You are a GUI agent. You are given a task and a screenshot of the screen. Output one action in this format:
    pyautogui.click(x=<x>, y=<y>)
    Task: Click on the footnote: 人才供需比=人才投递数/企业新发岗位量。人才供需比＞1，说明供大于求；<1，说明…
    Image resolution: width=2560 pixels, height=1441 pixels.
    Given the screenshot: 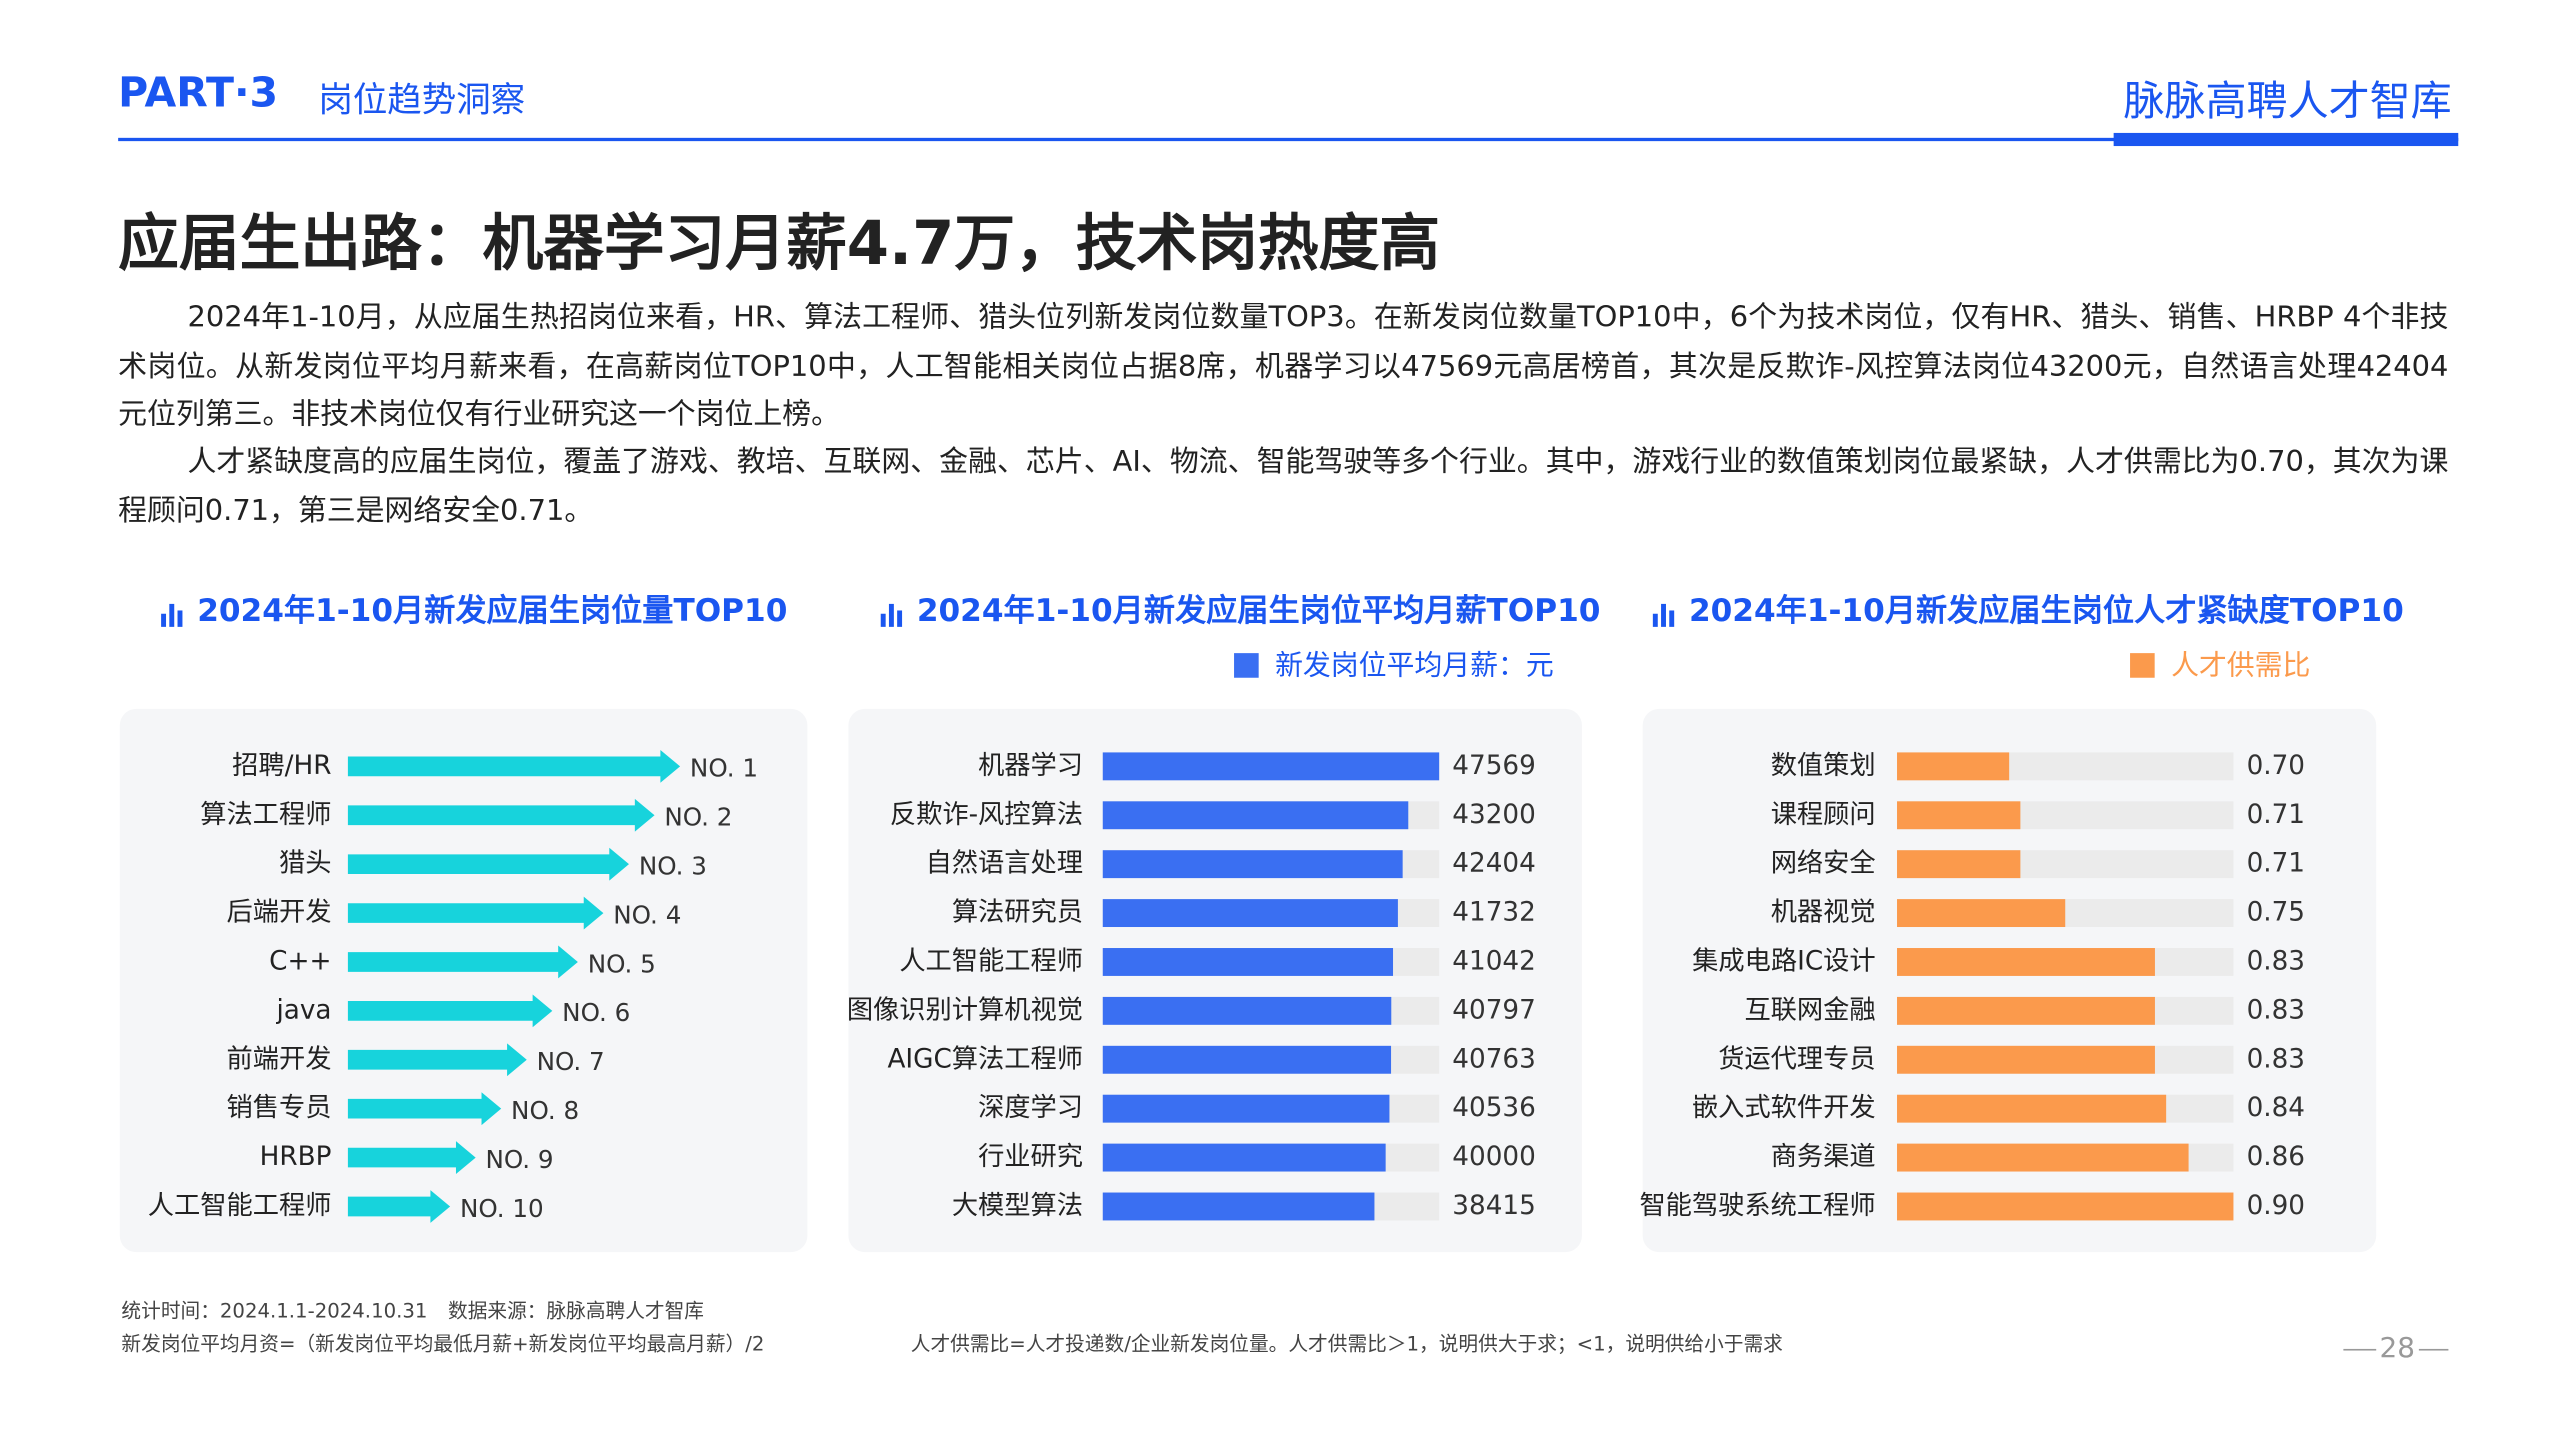 What is the action you would take?
    pyautogui.click(x=1346, y=1344)
    